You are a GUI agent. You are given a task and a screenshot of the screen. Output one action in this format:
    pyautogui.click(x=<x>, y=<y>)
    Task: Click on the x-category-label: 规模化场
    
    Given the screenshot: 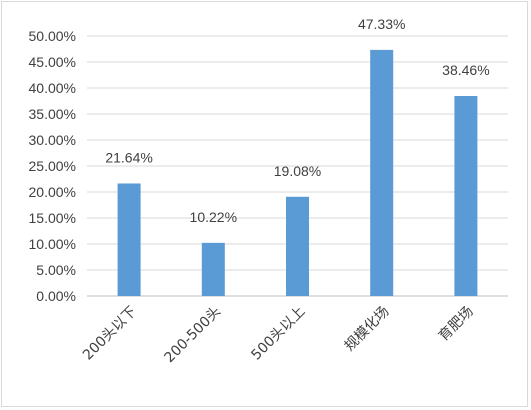 What is the action you would take?
    pyautogui.click(x=367, y=329)
    